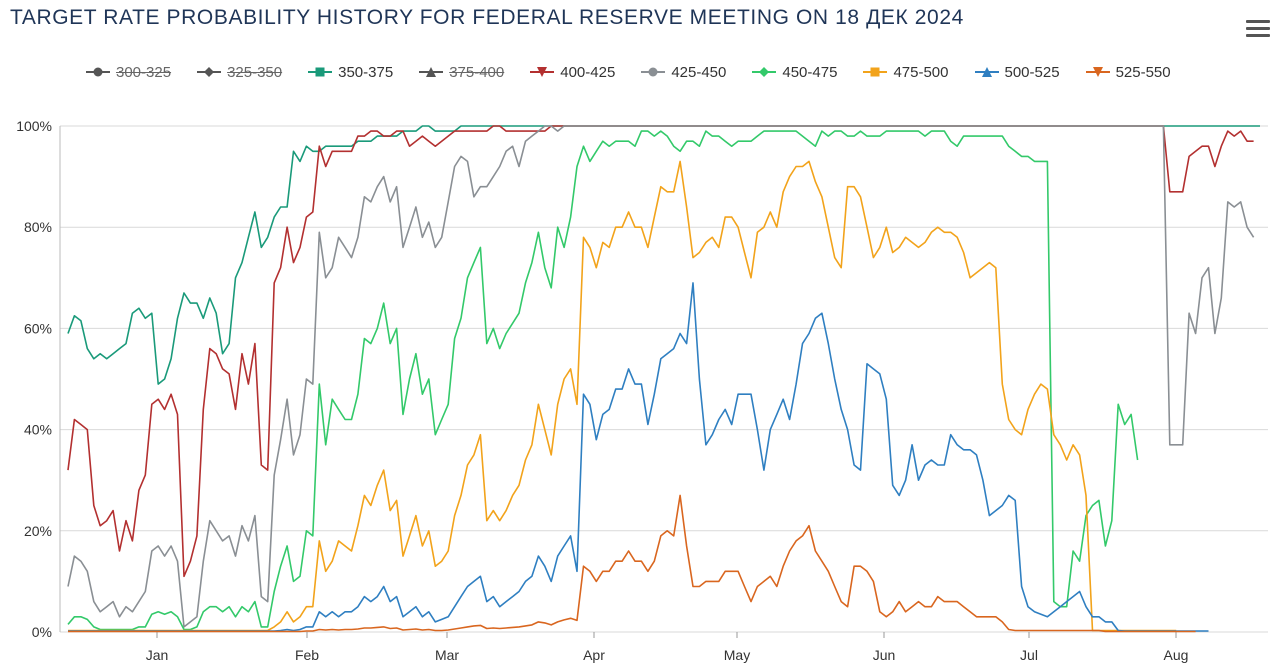 This screenshot has height=667, width=1280. I want to click on legend-item-400-425: 400-425, so click(572, 72).